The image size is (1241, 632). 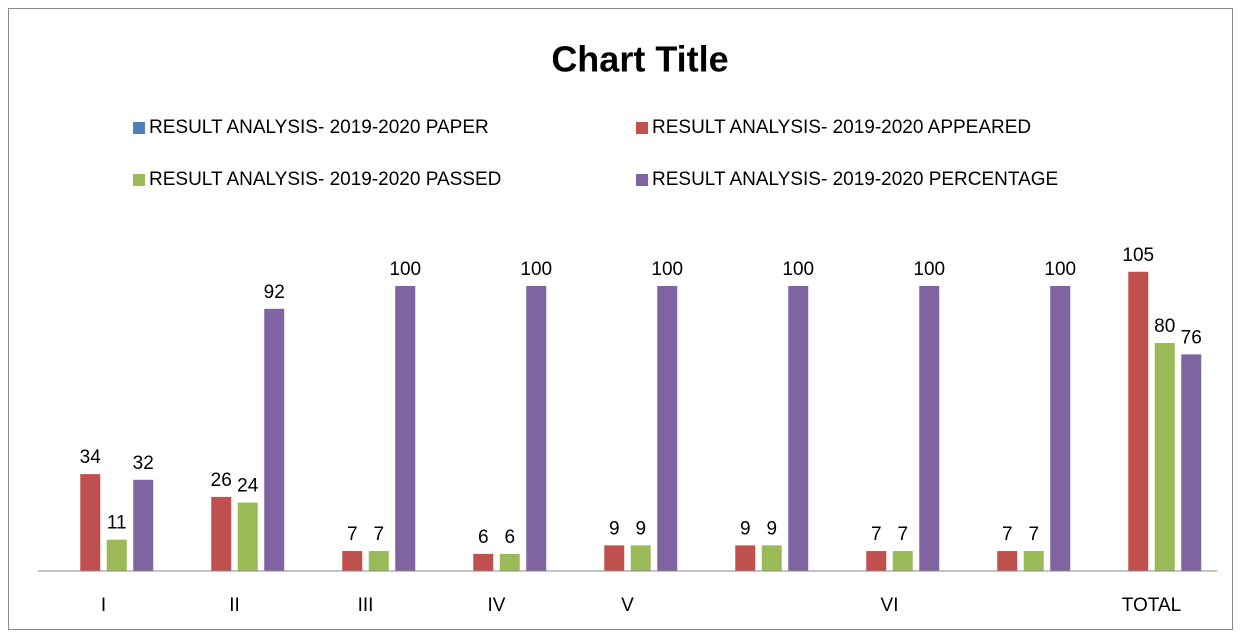 What do you see at coordinates (497, 605) in the screenshot?
I see `x-tick-label: IV` at bounding box center [497, 605].